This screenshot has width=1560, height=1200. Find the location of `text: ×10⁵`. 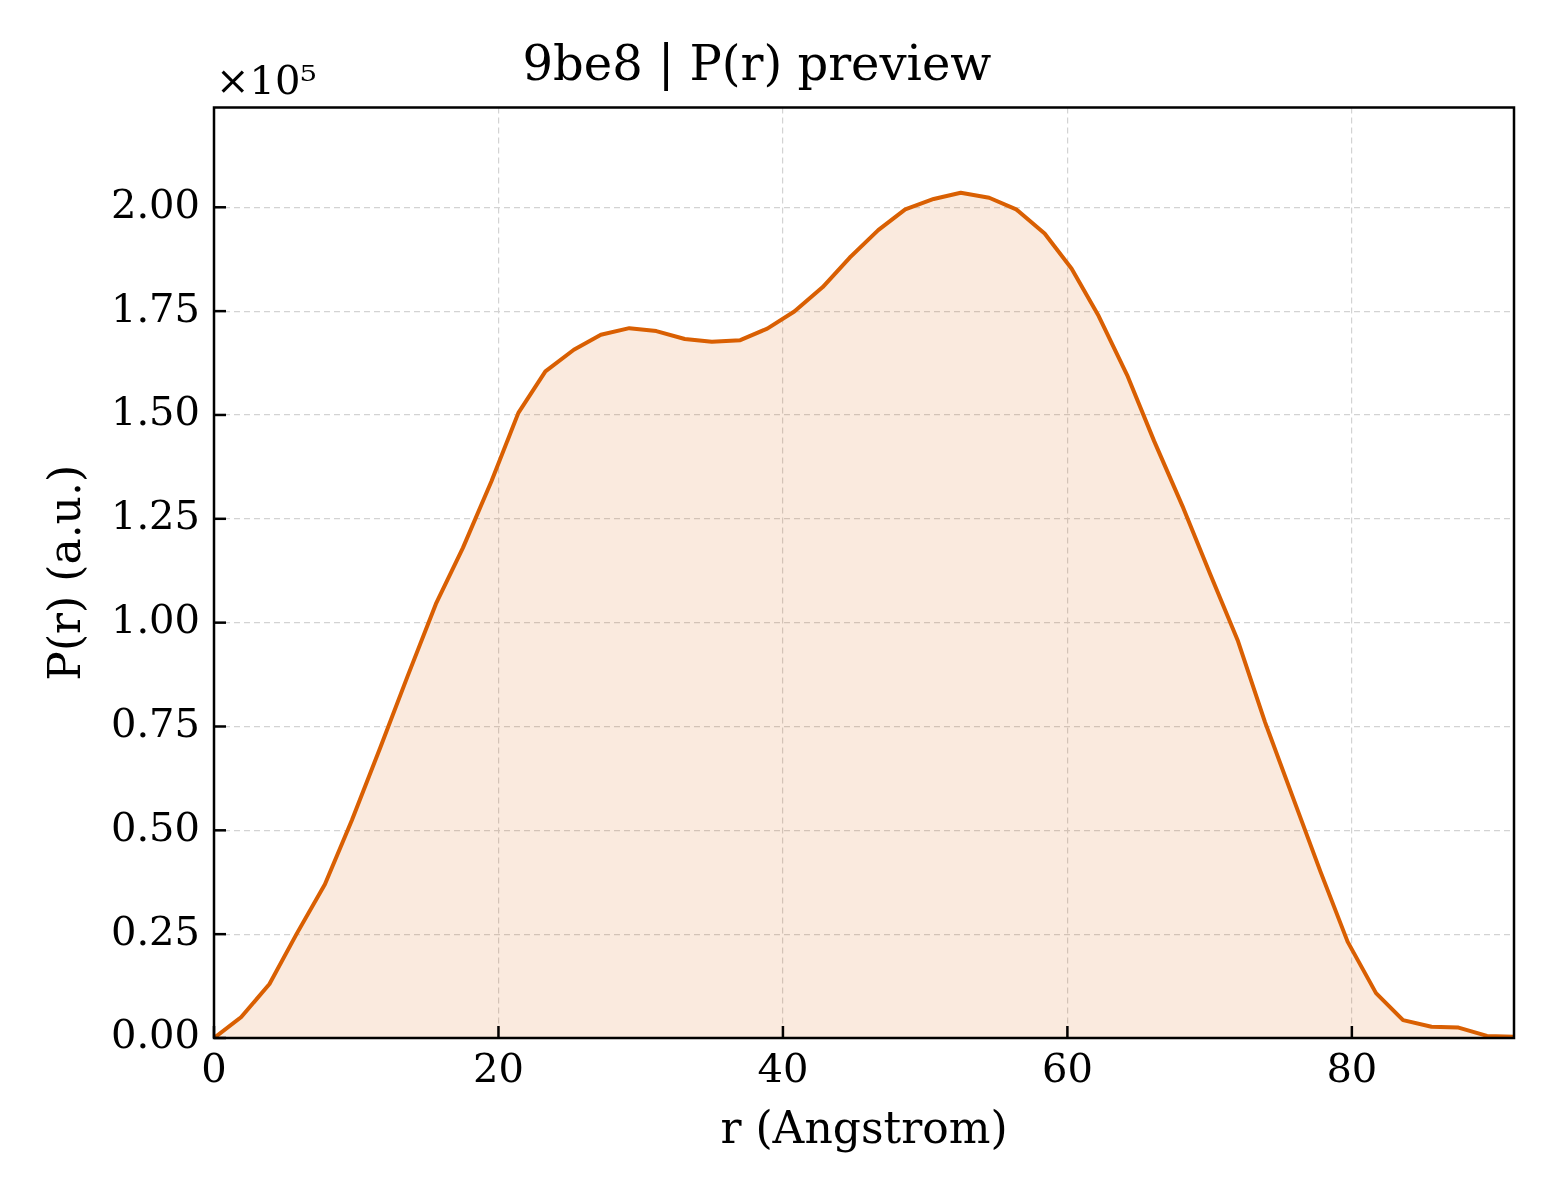

text: ×10⁵ is located at coordinates (266, 79).